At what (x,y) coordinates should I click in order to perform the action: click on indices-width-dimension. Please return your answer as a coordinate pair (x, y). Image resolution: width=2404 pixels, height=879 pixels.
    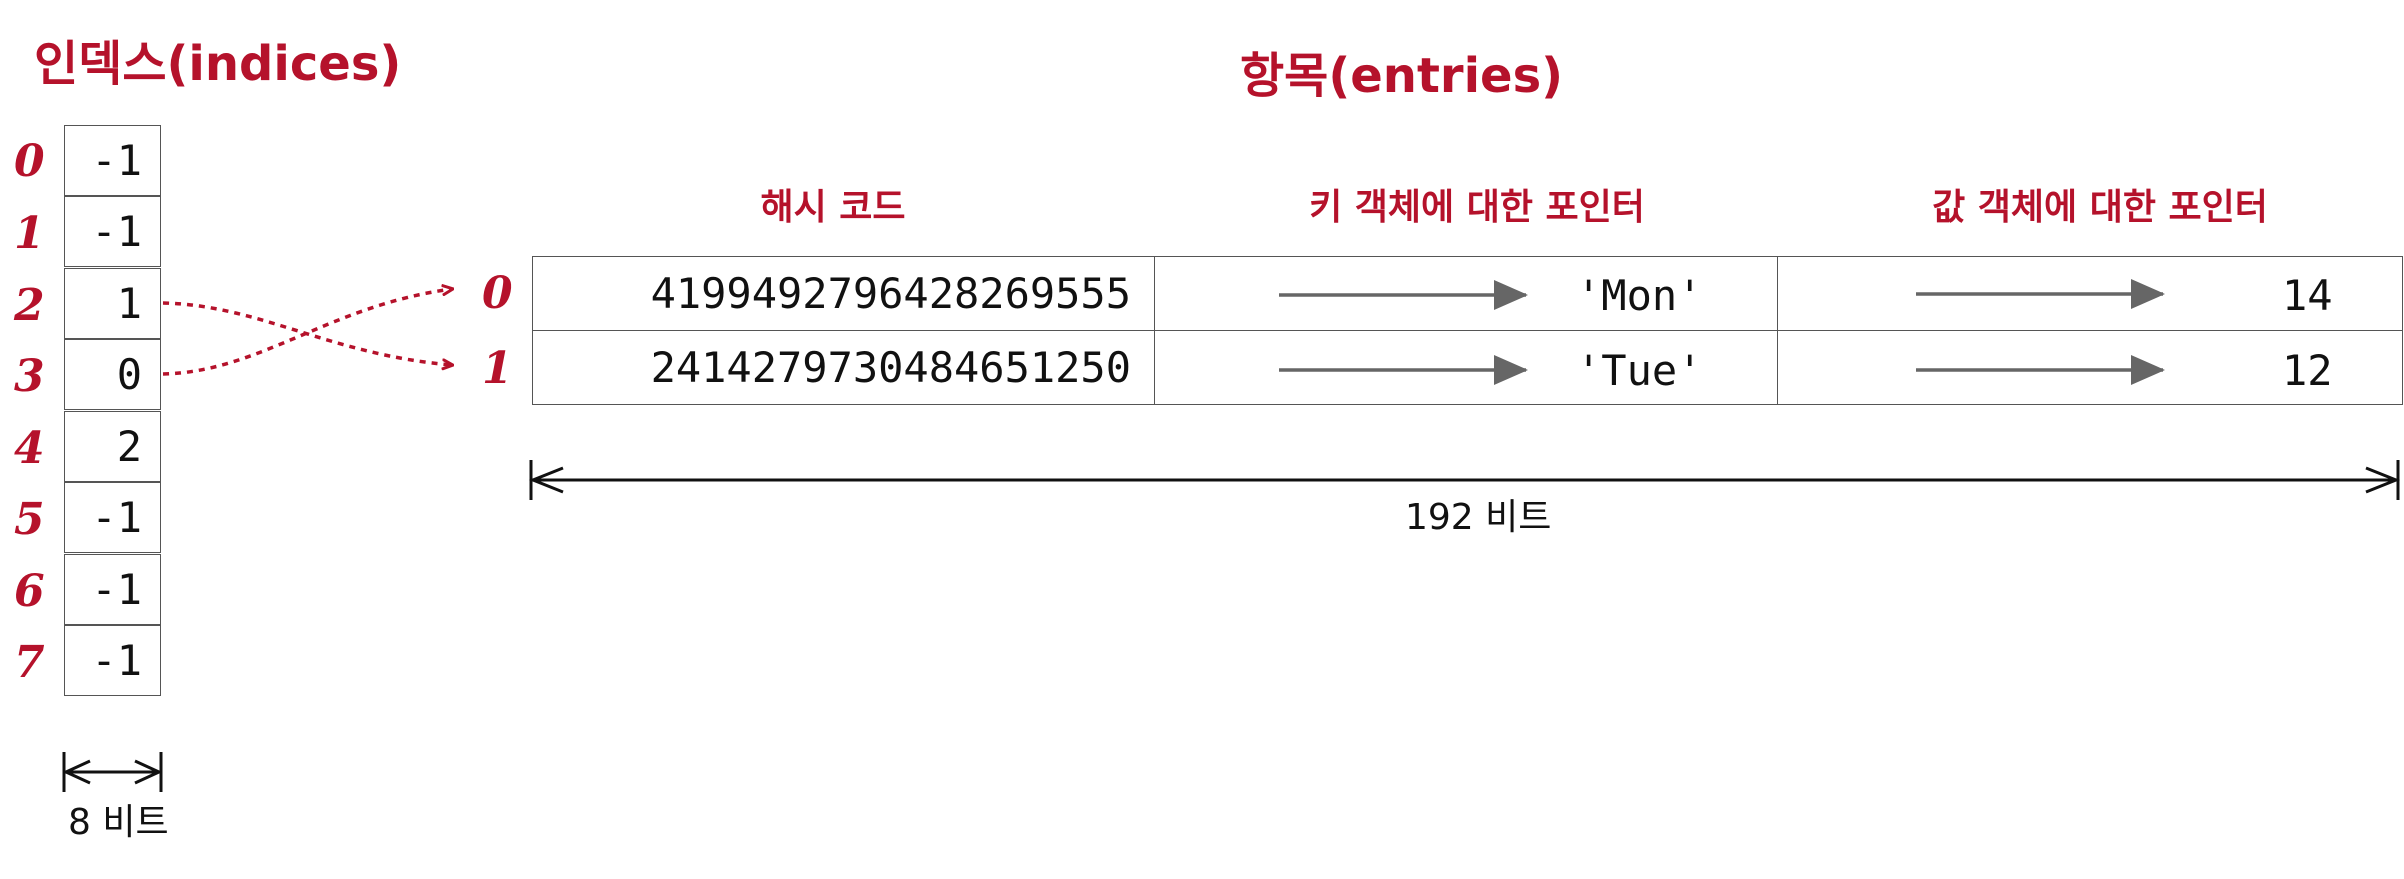
    Looking at the image, I should click on (112, 772).